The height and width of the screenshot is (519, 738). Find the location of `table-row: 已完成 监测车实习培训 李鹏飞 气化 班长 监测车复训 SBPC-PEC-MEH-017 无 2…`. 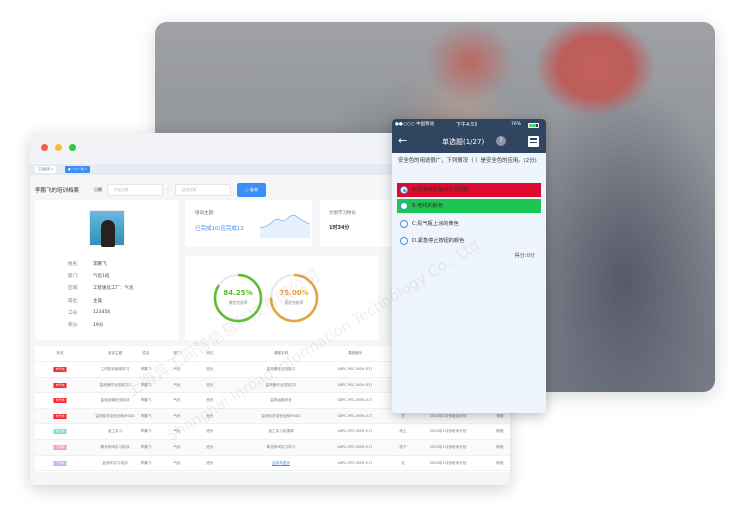

table-row: 已完成 监测车实习培训 李鹏飞 气化 班长 监测车复训 SBPC-PEC-MEH-017 无 2… is located at coordinates (272, 463).